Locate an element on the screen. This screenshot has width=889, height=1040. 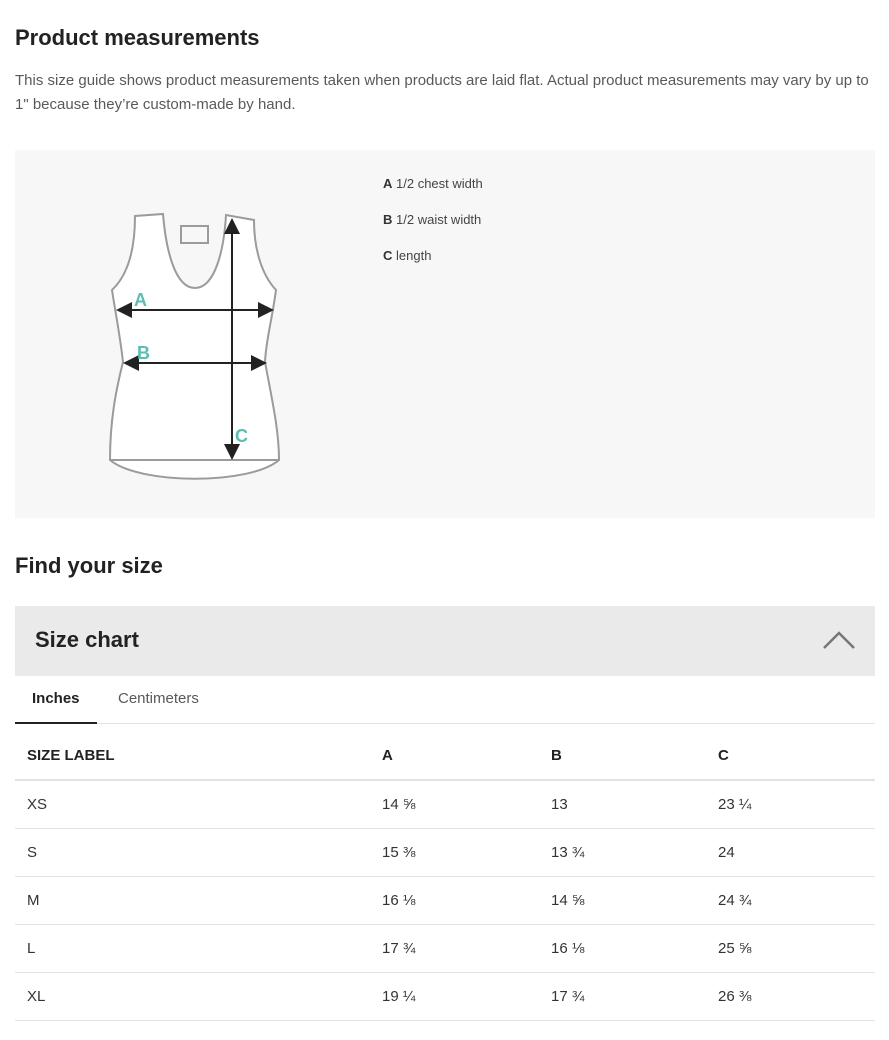
table-cell: 24 ¾ is located at coordinates (790, 900).